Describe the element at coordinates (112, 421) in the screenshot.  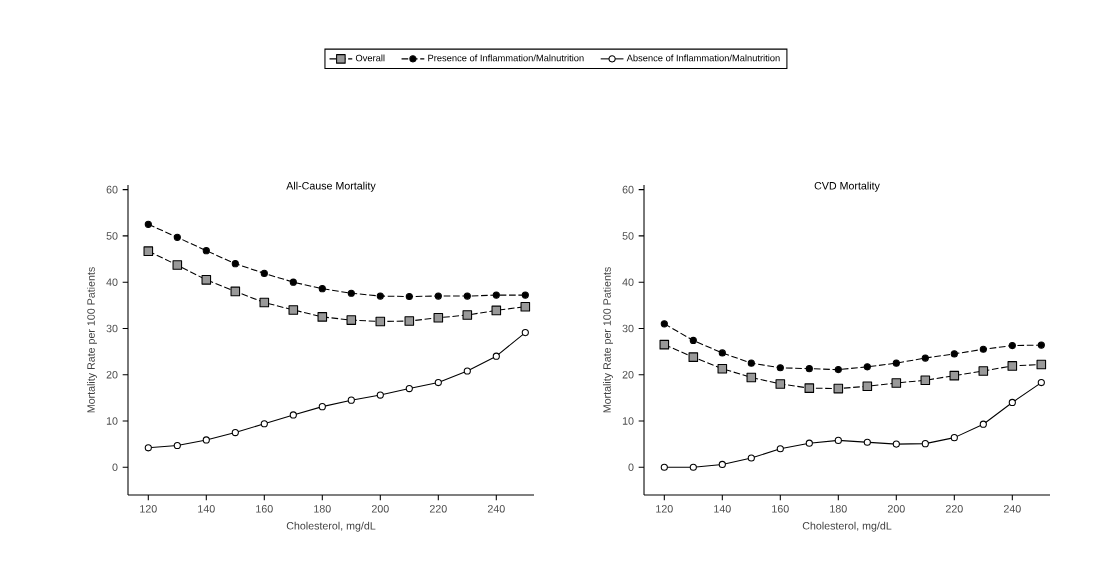
I see `y-tick-label: 10` at that location.